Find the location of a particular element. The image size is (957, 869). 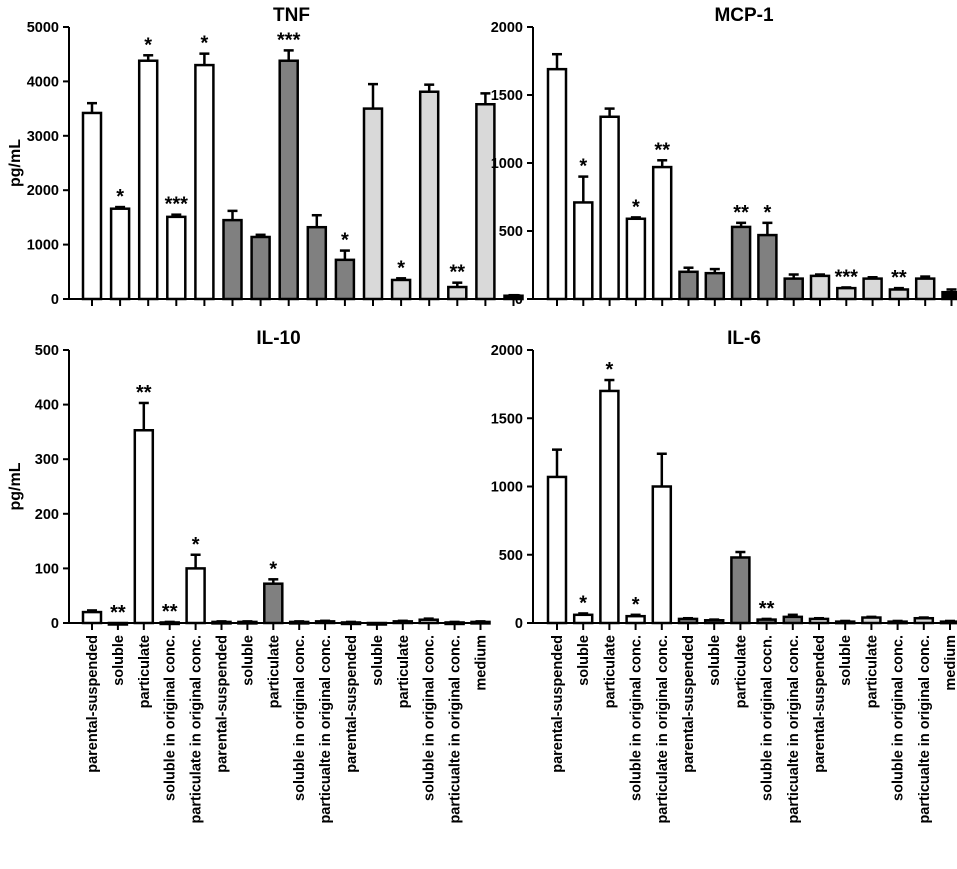

y-tick-label: 3000 is located at coordinates (43, 137).